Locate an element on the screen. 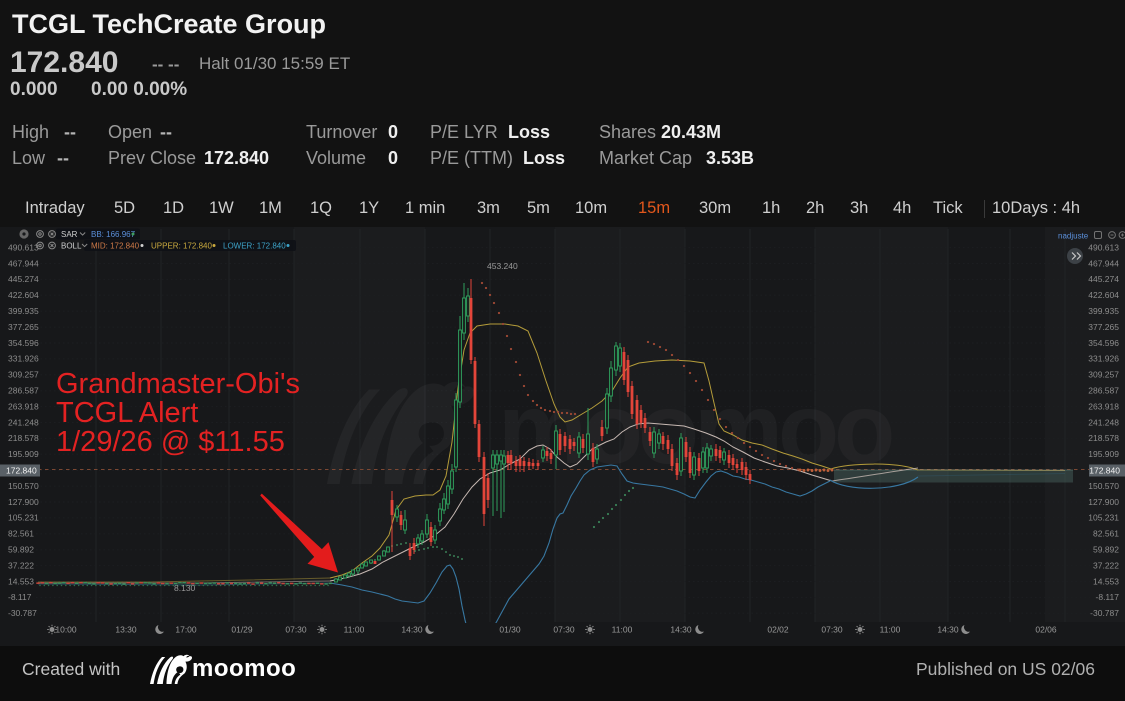 The height and width of the screenshot is (701, 1125). svg-text: UPPER: 172.840 is located at coordinates (181, 246).